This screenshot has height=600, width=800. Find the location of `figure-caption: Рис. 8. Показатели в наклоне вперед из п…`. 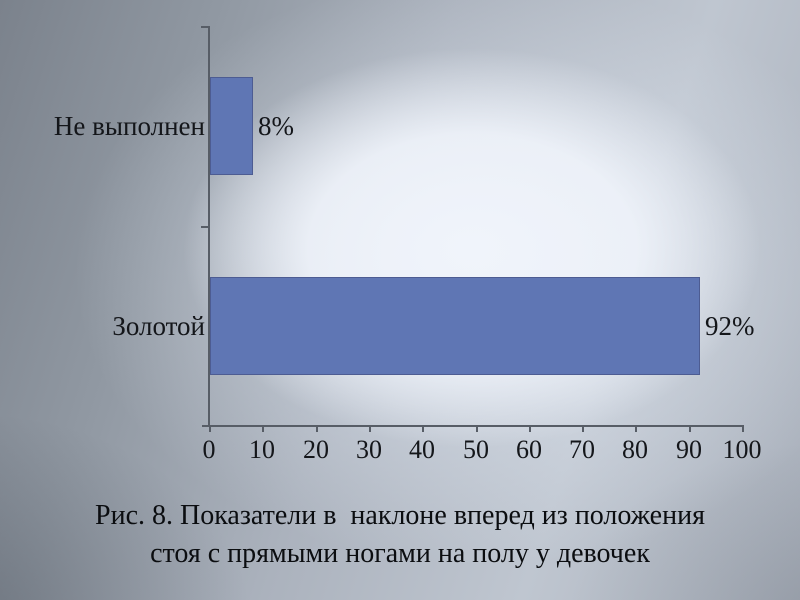

figure-caption: Рис. 8. Показатели в наклоне вперед из п… is located at coordinates (400, 535).